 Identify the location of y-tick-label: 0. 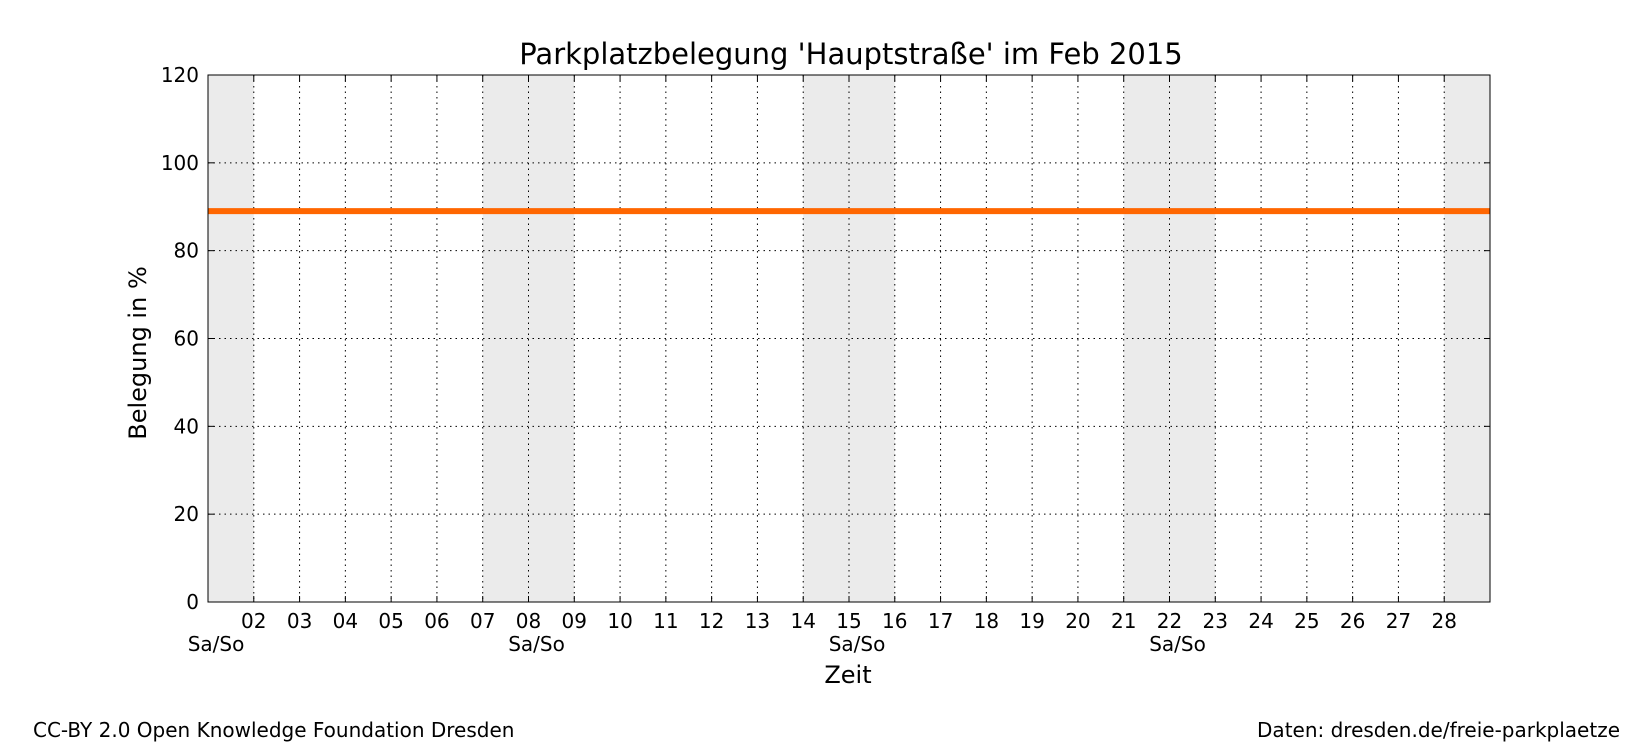
(192, 602).